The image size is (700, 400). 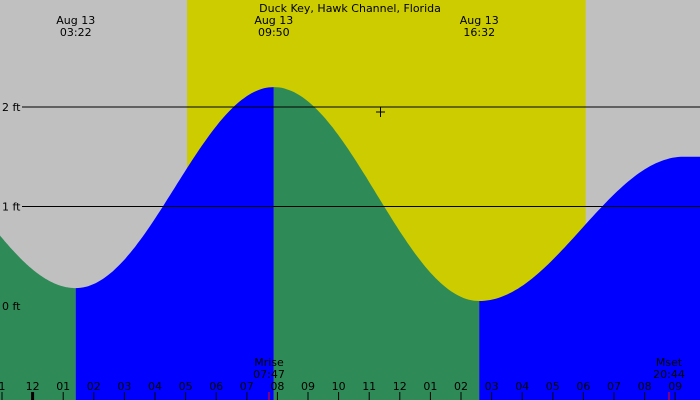 I want to click on hour-tick-label-23: 09, so click(x=675, y=386).